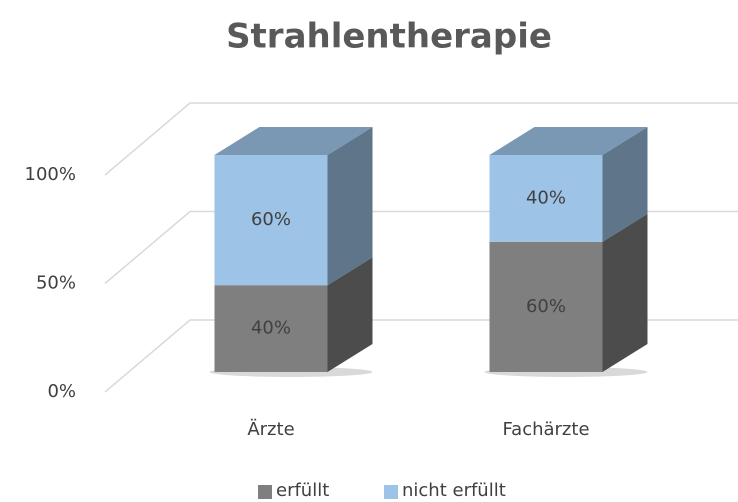 This screenshot has height=502, width=738. What do you see at coordinates (302, 490) in the screenshot?
I see `legend-label: erfüllt` at bounding box center [302, 490].